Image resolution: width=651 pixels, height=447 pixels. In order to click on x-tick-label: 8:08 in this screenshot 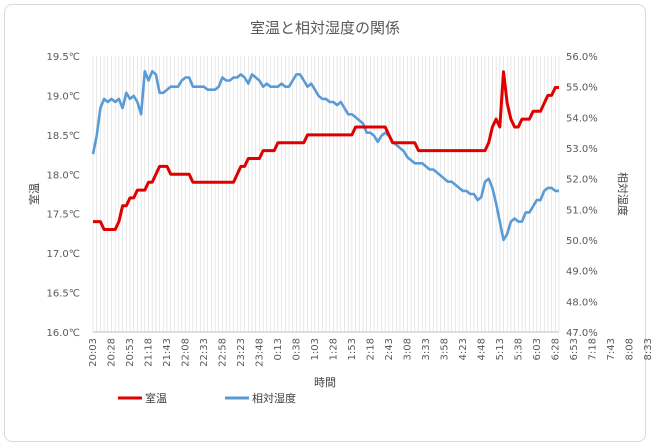, I will do `click(629, 349)`.